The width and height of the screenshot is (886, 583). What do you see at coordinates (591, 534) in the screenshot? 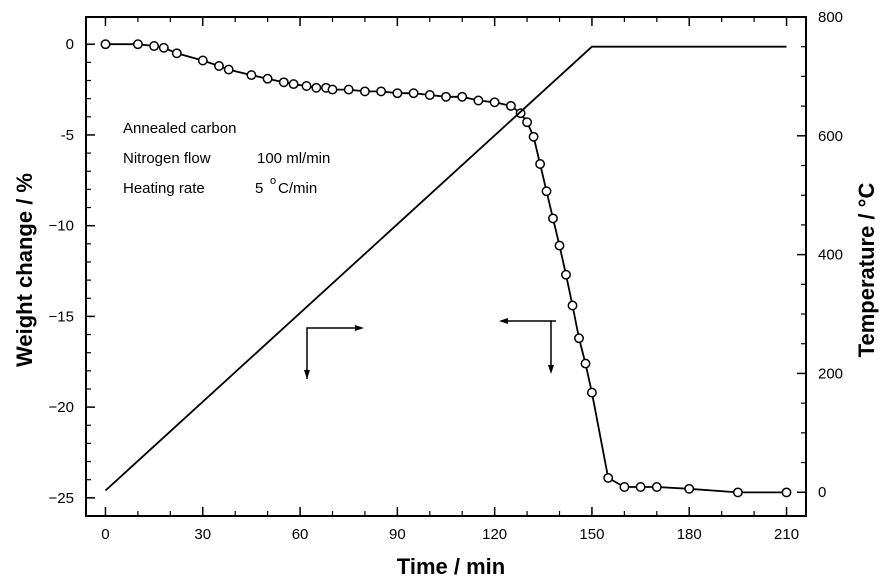
I see `x-tick-label: 150` at bounding box center [591, 534].